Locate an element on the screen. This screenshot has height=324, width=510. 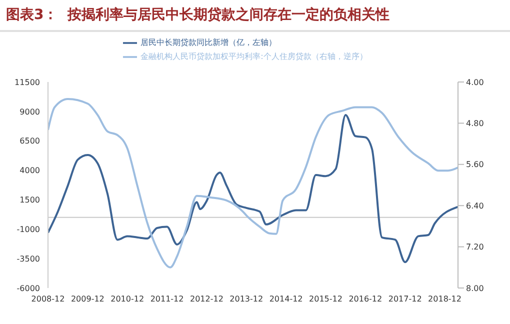
y2-tick-label: 4.00 is located at coordinates (475, 82).